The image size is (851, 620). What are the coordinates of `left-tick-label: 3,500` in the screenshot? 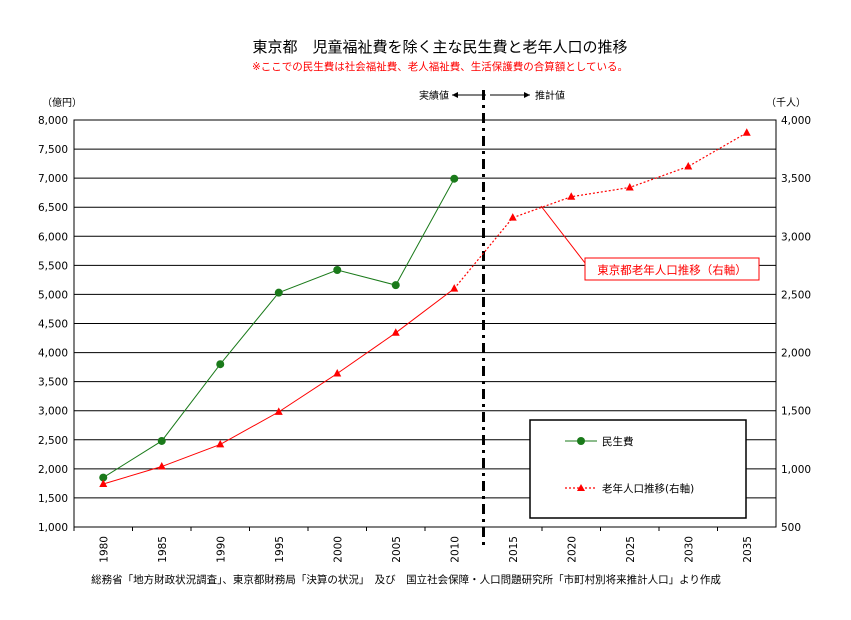 It's located at (53, 383).